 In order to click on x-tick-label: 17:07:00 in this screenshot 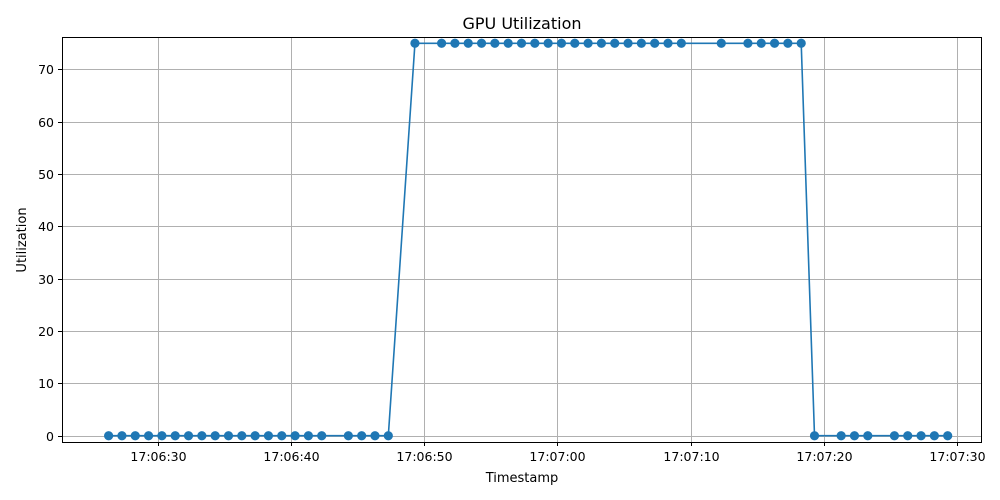, I will do `click(557, 456)`.